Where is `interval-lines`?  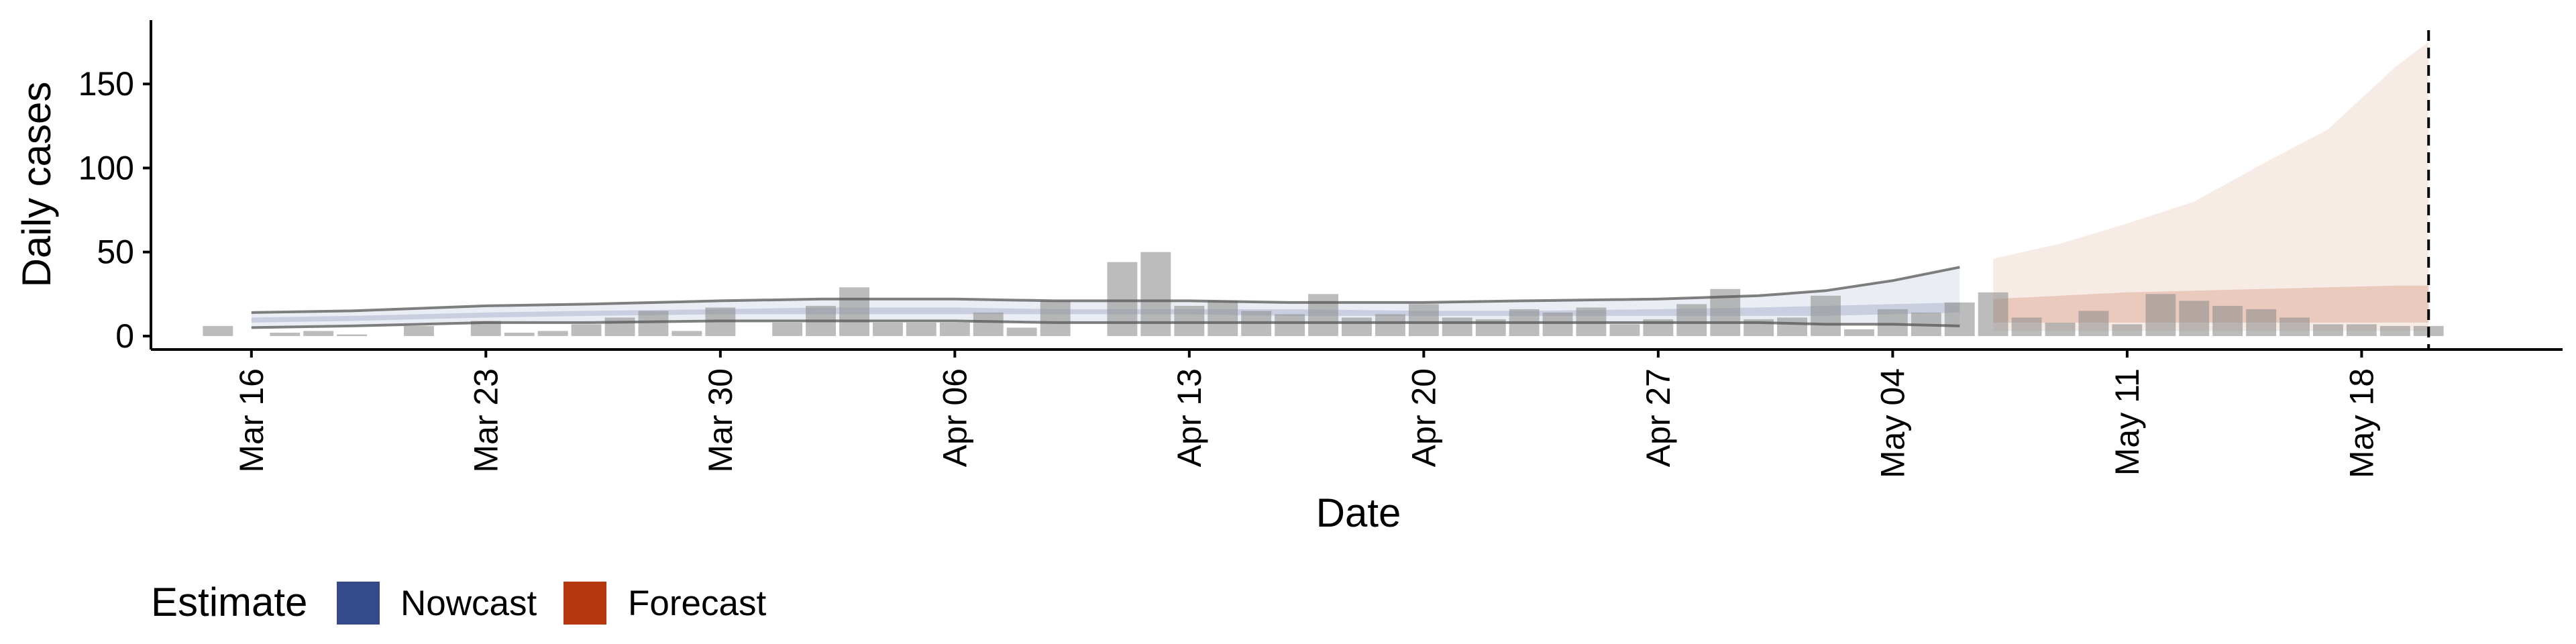 interval-lines is located at coordinates (1105, 297).